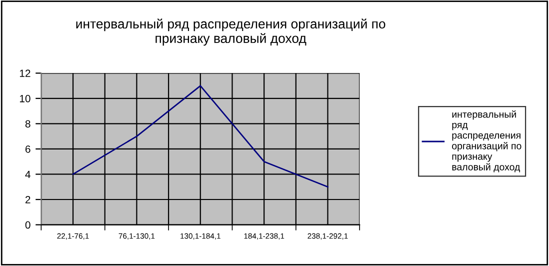 The width and height of the screenshot is (549, 266). I want to click on chart-title: интервальный ряд распределения организаций по признаку валовый доход, so click(231, 32).